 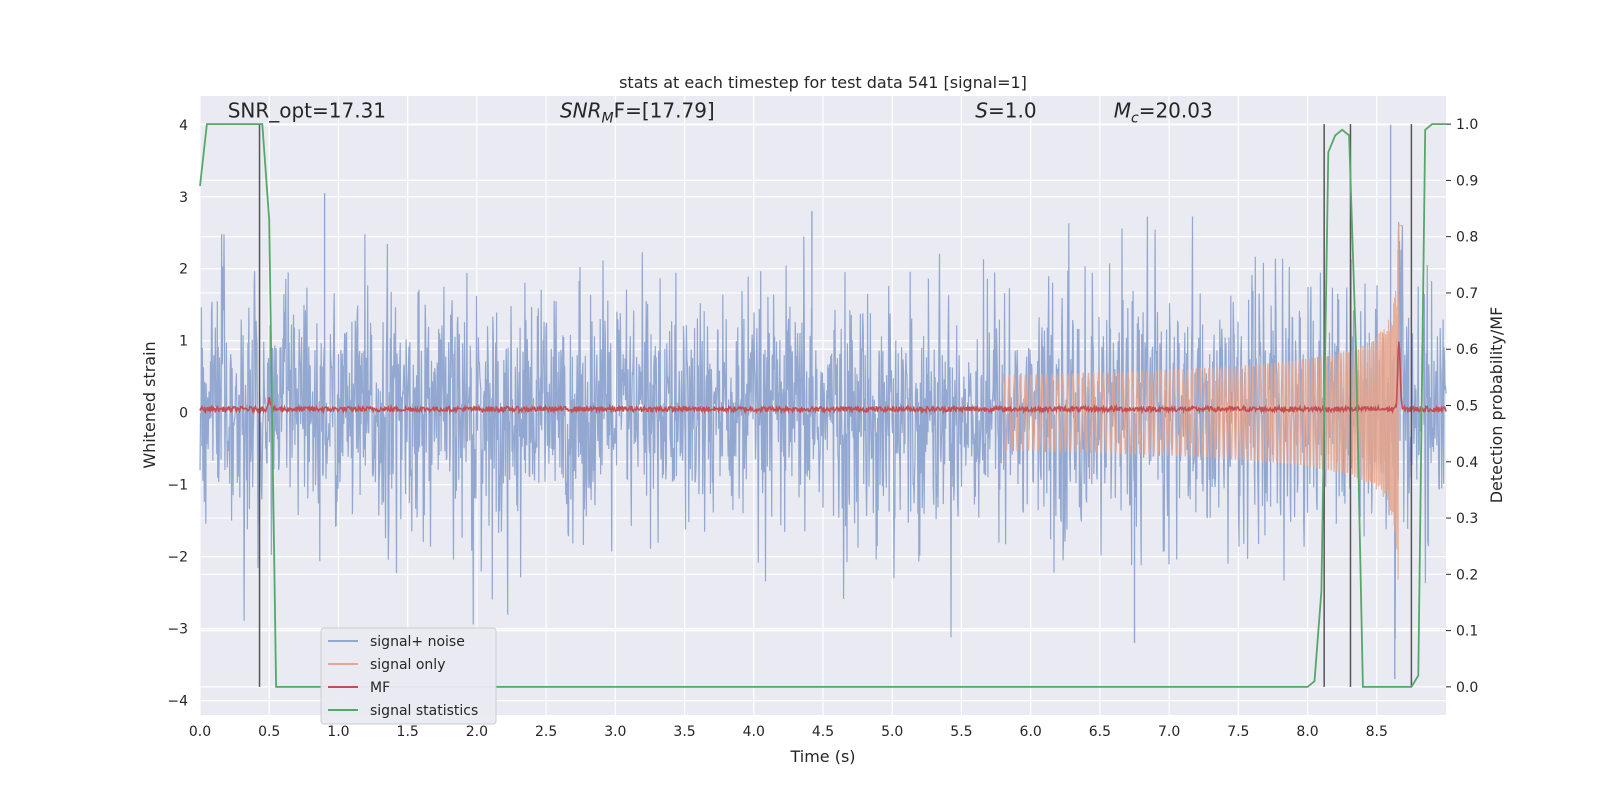 I want to click on y-tick-label-right: 0.8, so click(x=1467, y=238).